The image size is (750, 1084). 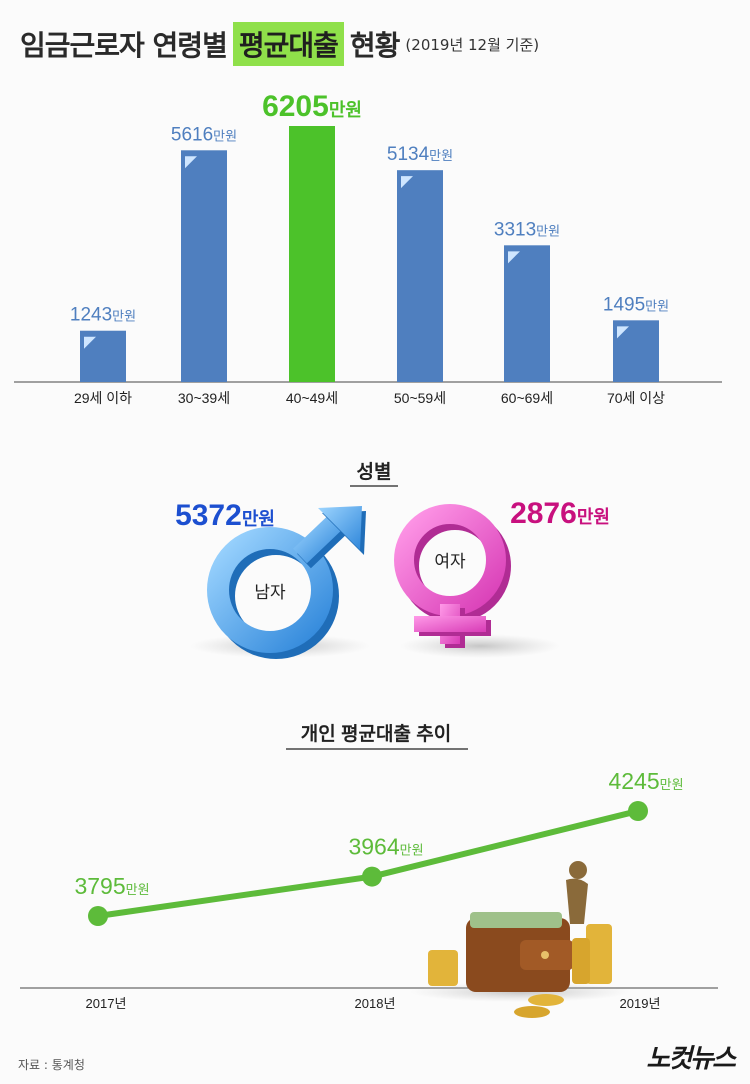 What do you see at coordinates (385, 847) in the screenshot?
I see `trend-value-label-1: 3964만원` at bounding box center [385, 847].